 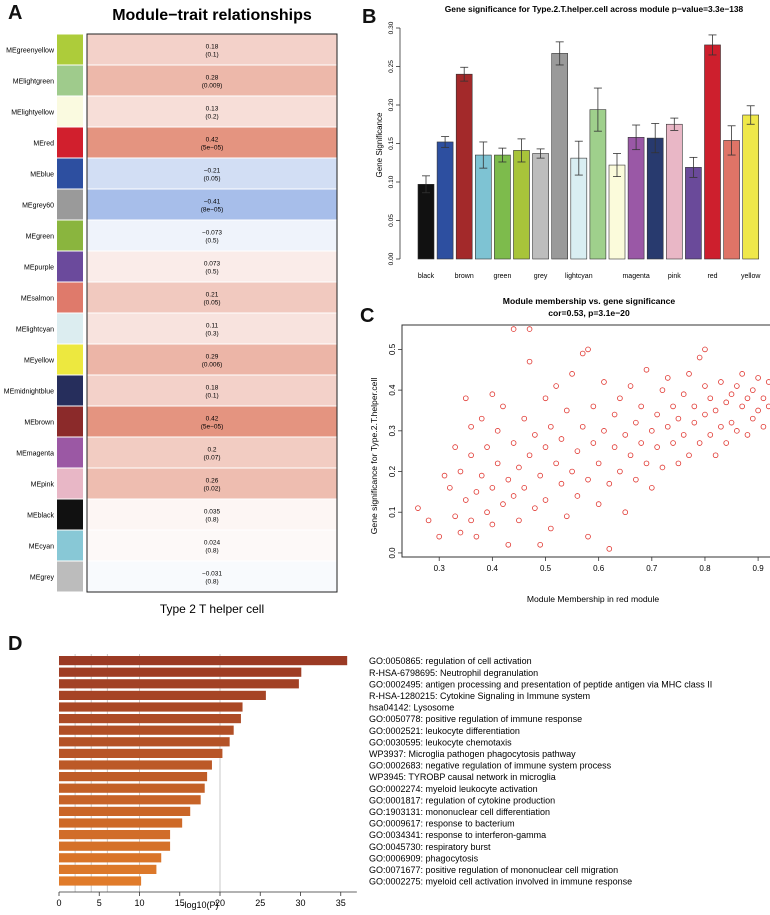 What do you see at coordinates (212, 179) in the screenshot?
I see `heatmap-cell-pvalue: (0.05)` at bounding box center [212, 179].